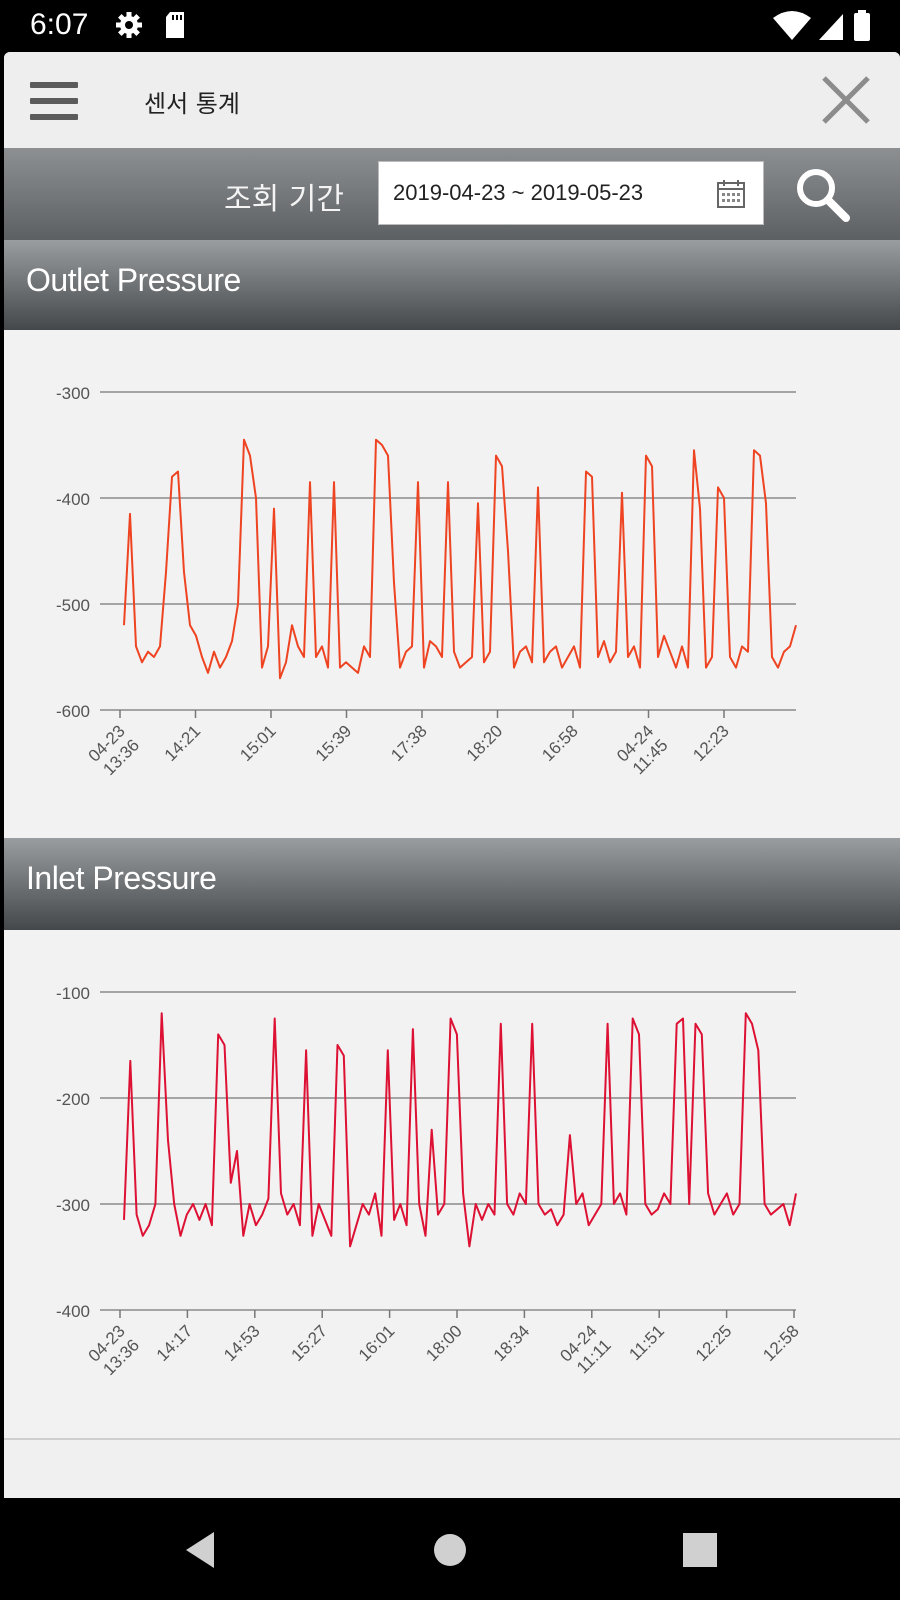  What do you see at coordinates (202, 1550) in the screenshot?
I see `back-icon` at bounding box center [202, 1550].